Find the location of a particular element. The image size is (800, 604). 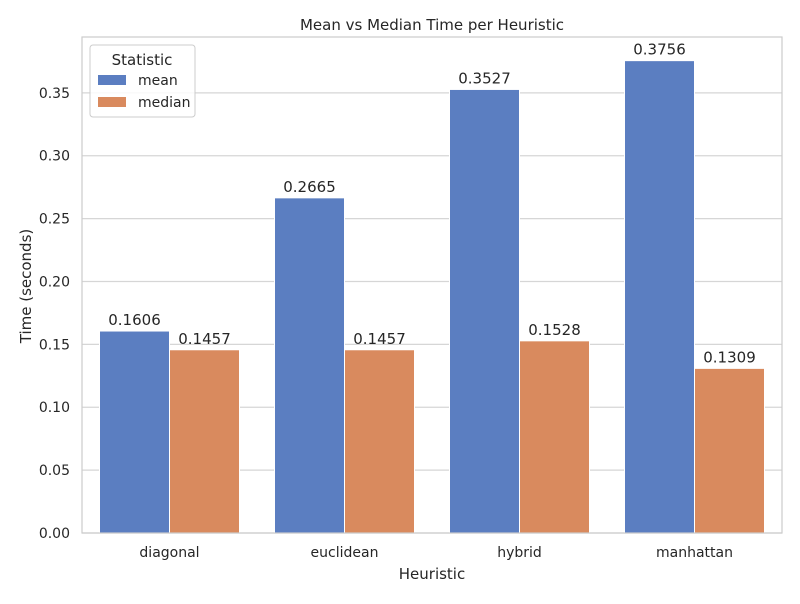

chart-title: Mean vs Median Time per Heuristic is located at coordinates (432, 25).